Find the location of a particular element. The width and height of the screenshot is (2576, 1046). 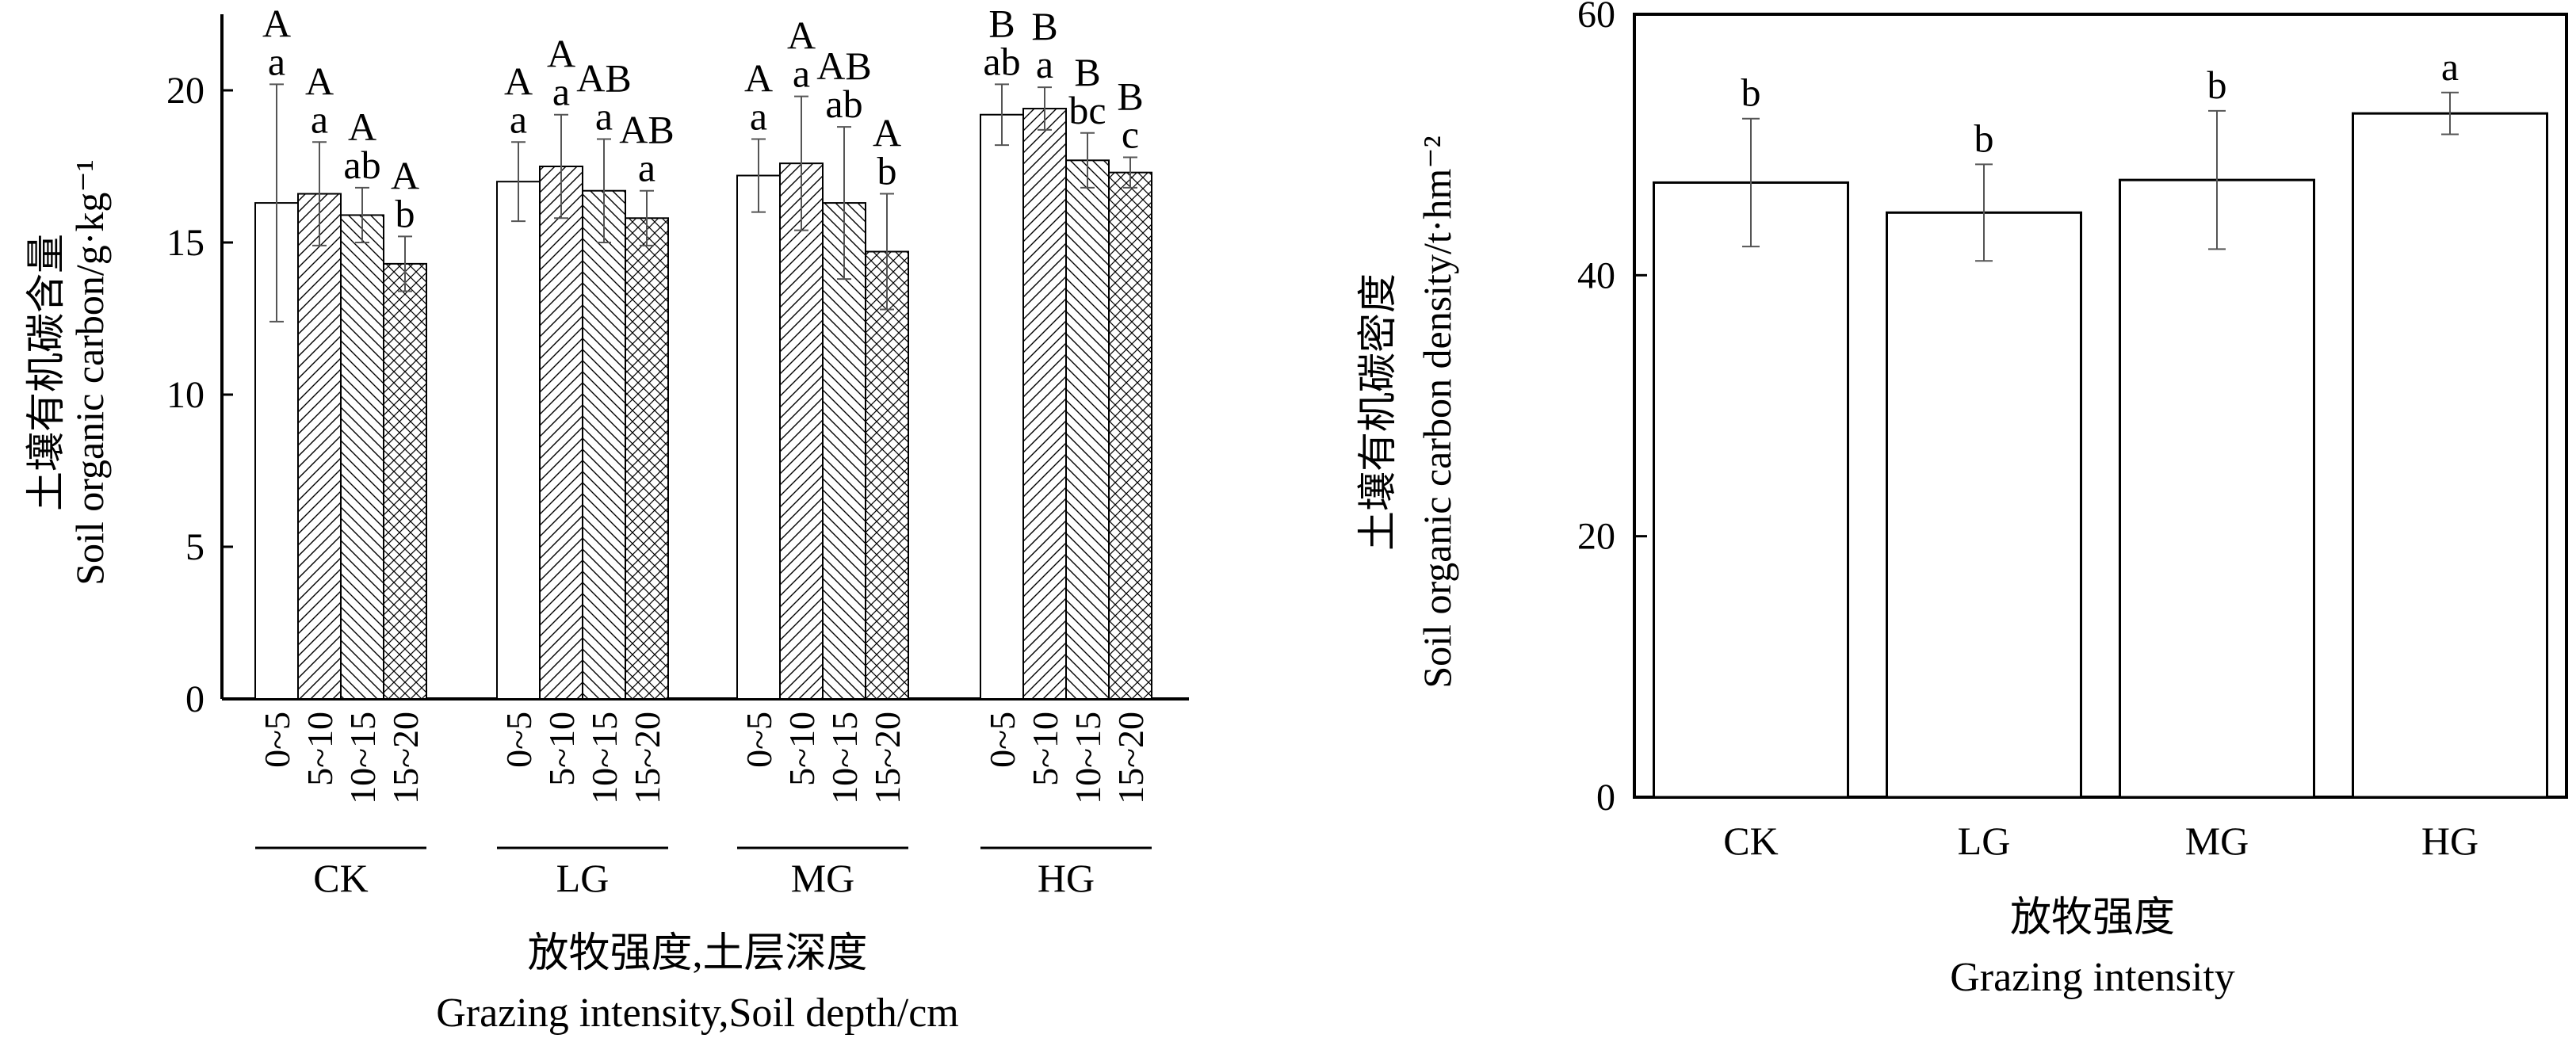

chart1-y-tick-label: 20 is located at coordinates (185, 91).